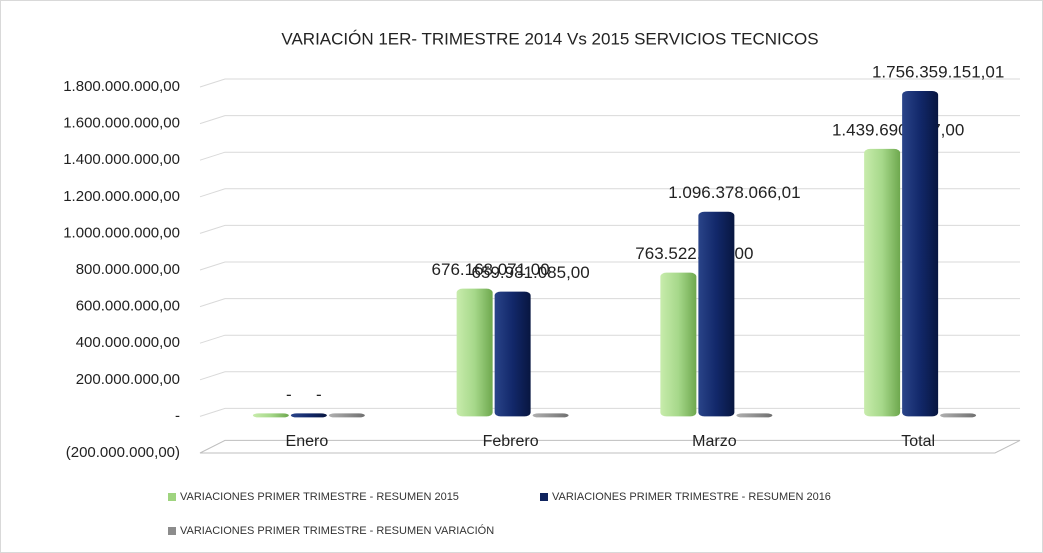 Image resolution: width=1043 pixels, height=553 pixels. Describe the element at coordinates (121, 159) in the screenshot. I see `y-tick-label: 1.400.000.000,00` at that location.